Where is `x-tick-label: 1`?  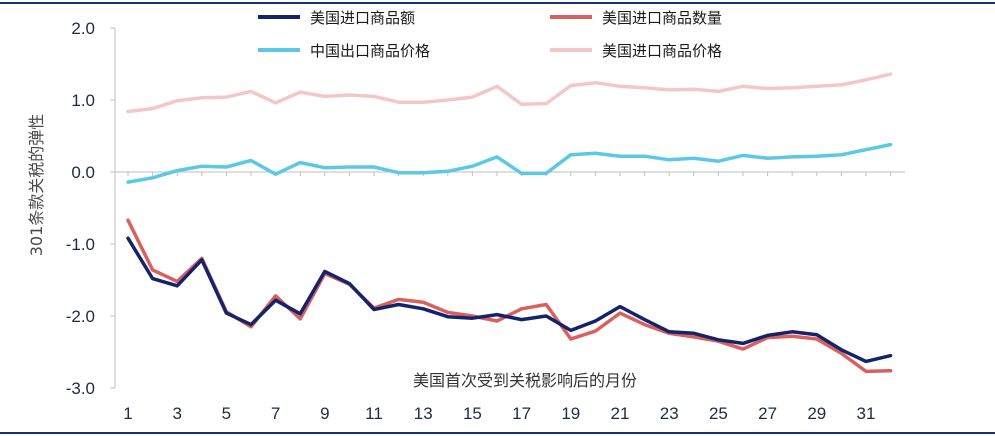
x-tick-label: 1 is located at coordinates (127, 413).